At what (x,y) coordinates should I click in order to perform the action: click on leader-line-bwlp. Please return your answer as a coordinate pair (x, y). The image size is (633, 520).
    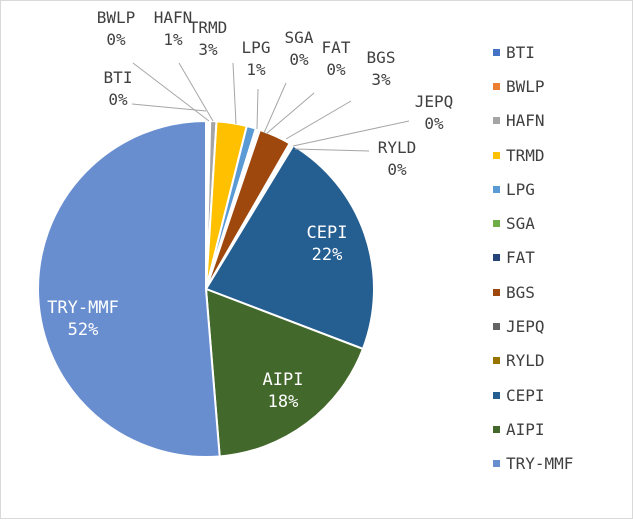
    Looking at the image, I should click on (171, 92).